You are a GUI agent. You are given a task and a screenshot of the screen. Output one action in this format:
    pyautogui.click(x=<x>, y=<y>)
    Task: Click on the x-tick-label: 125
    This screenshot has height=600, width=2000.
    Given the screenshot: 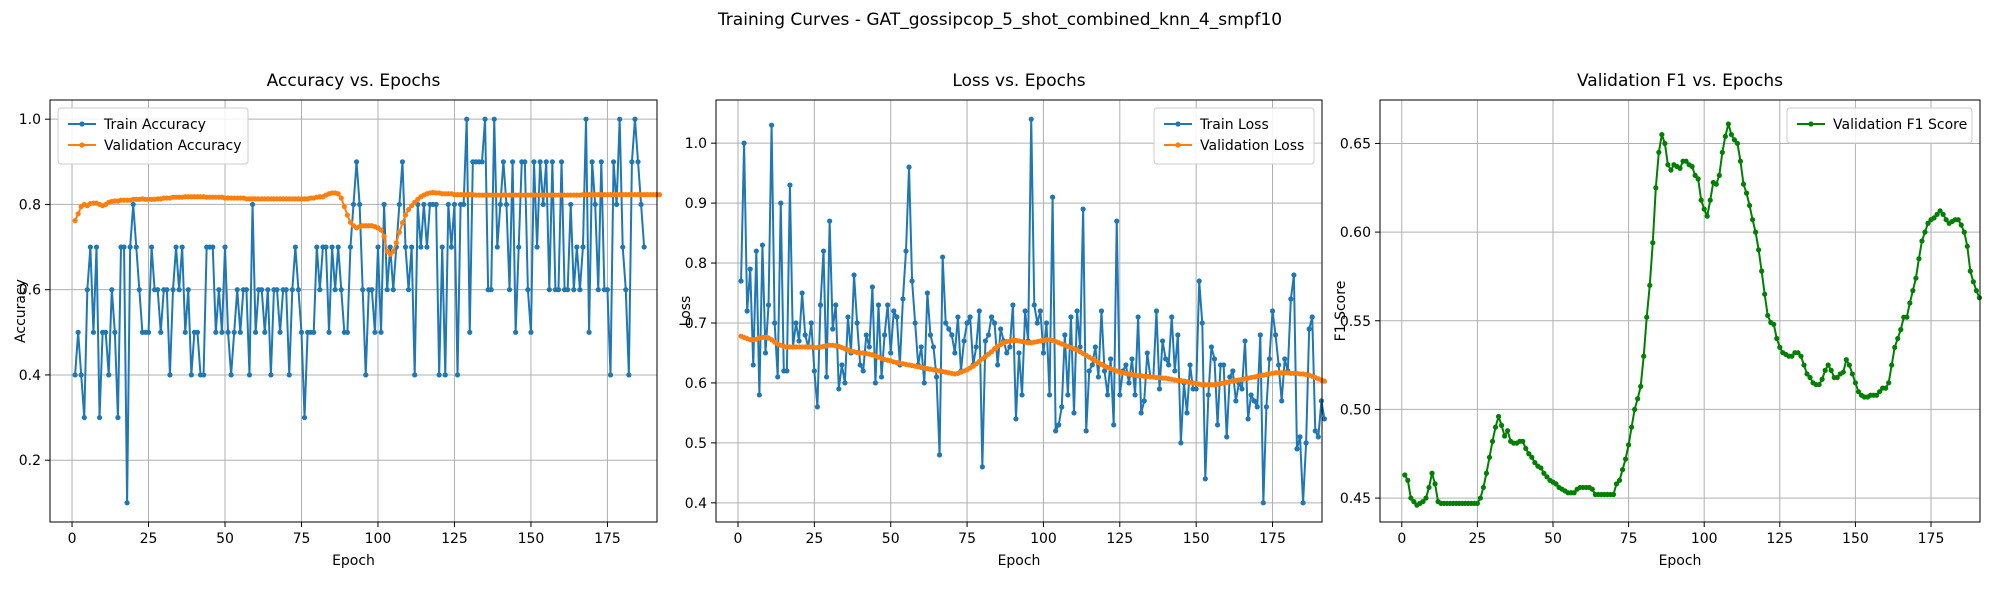 What is the action you would take?
    pyautogui.click(x=1779, y=539)
    